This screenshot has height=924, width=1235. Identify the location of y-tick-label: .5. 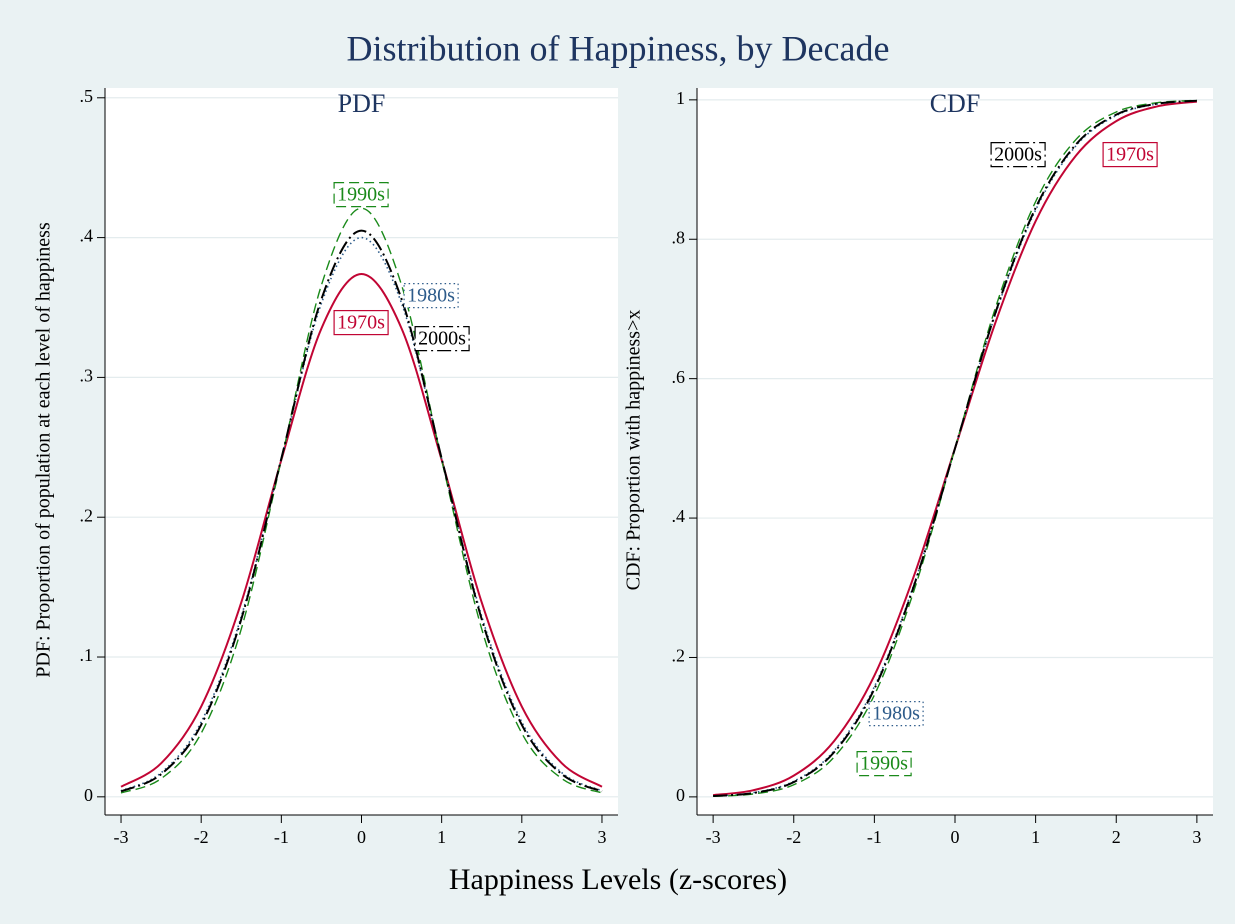
(87, 96).